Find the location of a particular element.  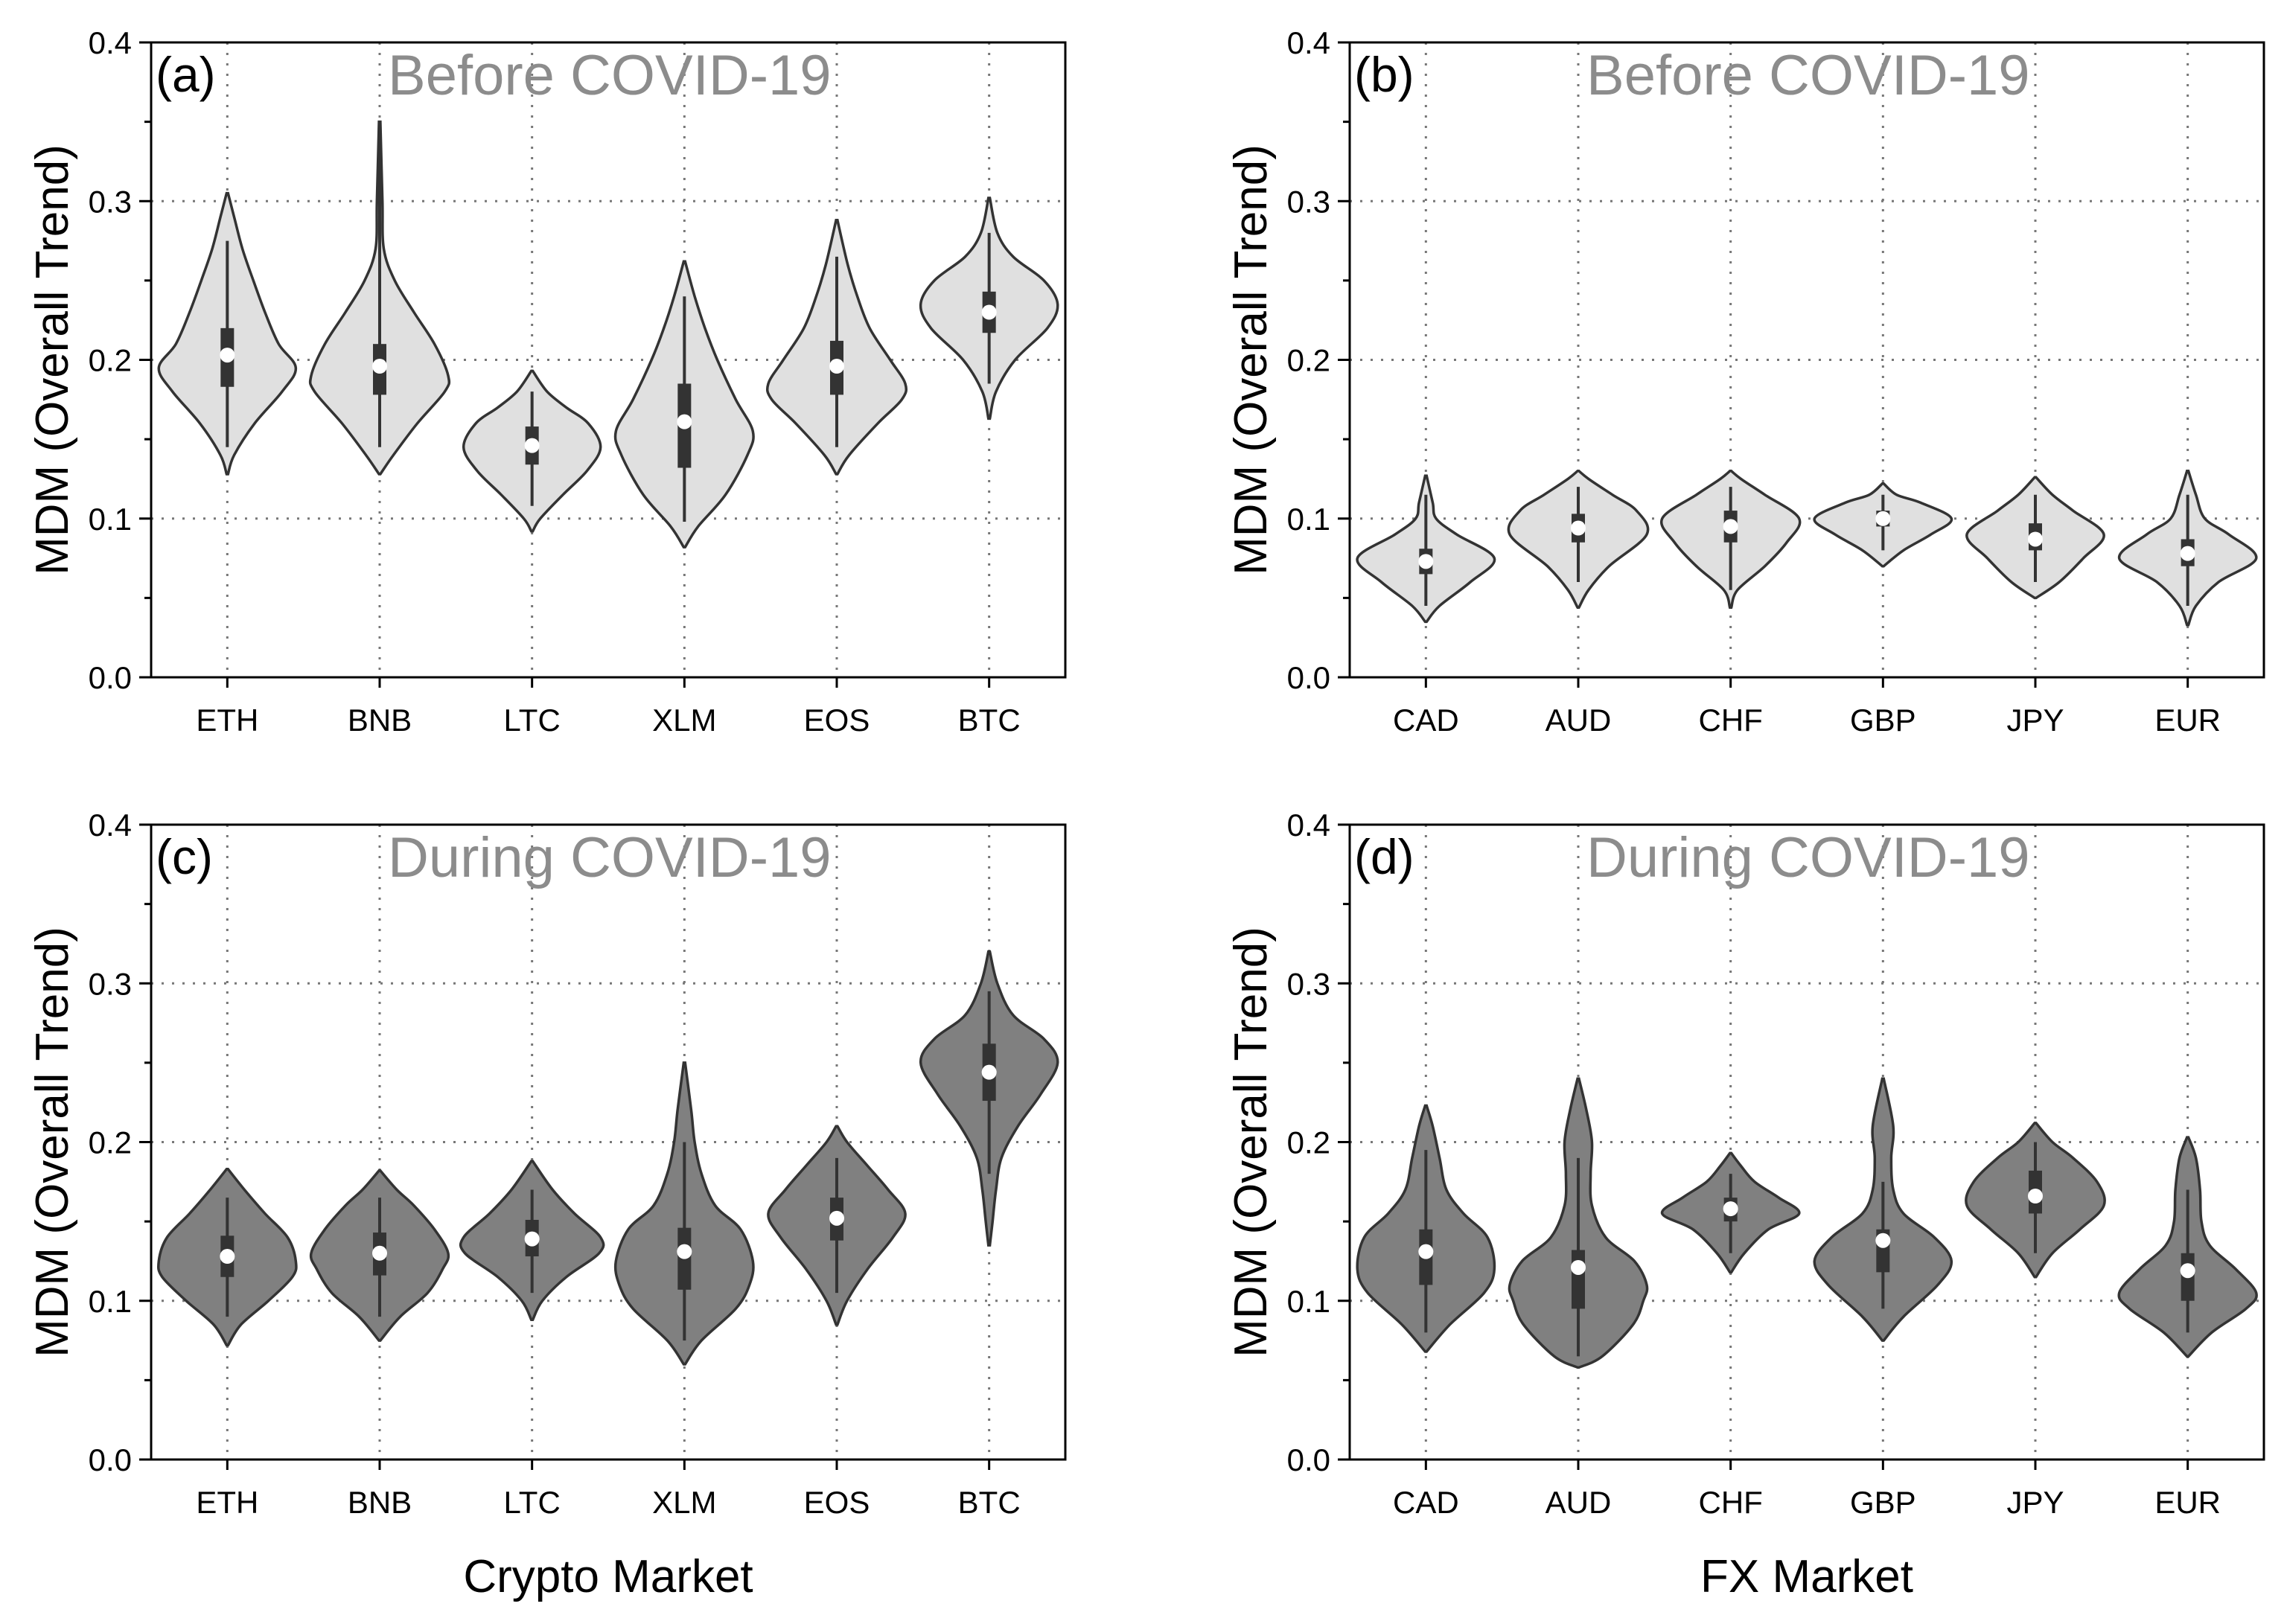

panel-label: (d) is located at coordinates (1384, 856).